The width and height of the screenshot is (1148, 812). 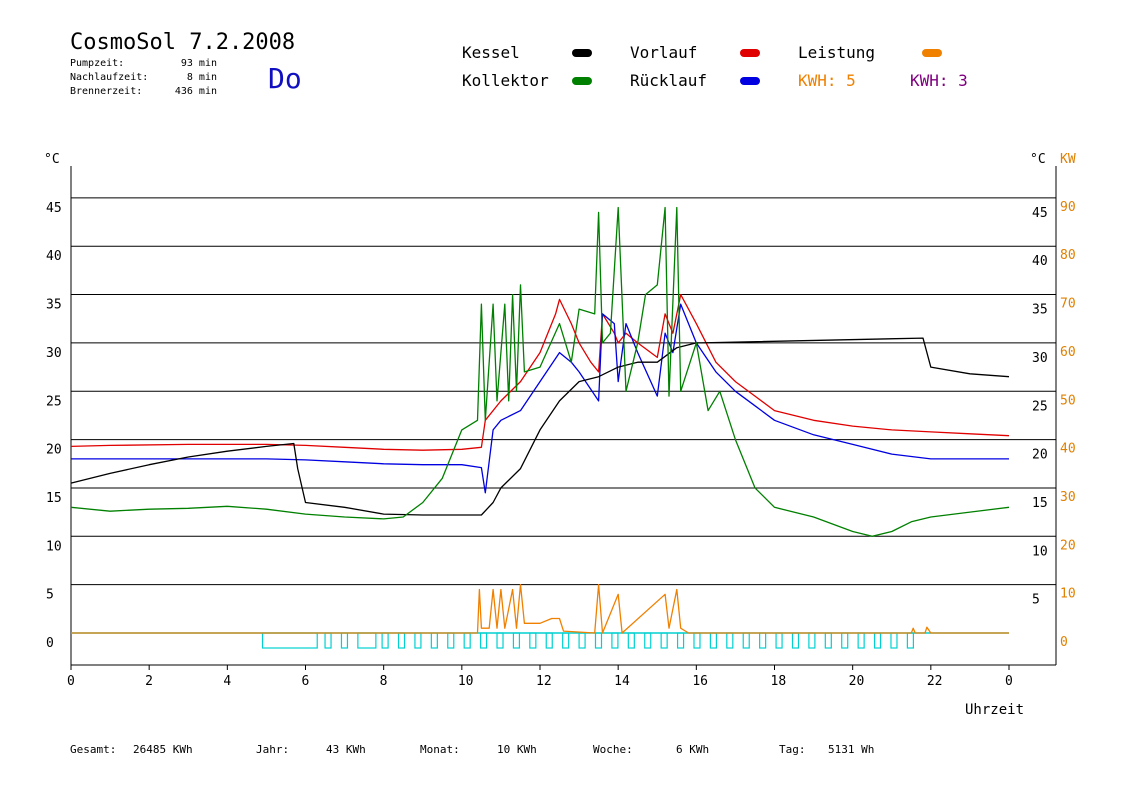 I want to click on legend-kessel-swatch, so click(x=582, y=53).